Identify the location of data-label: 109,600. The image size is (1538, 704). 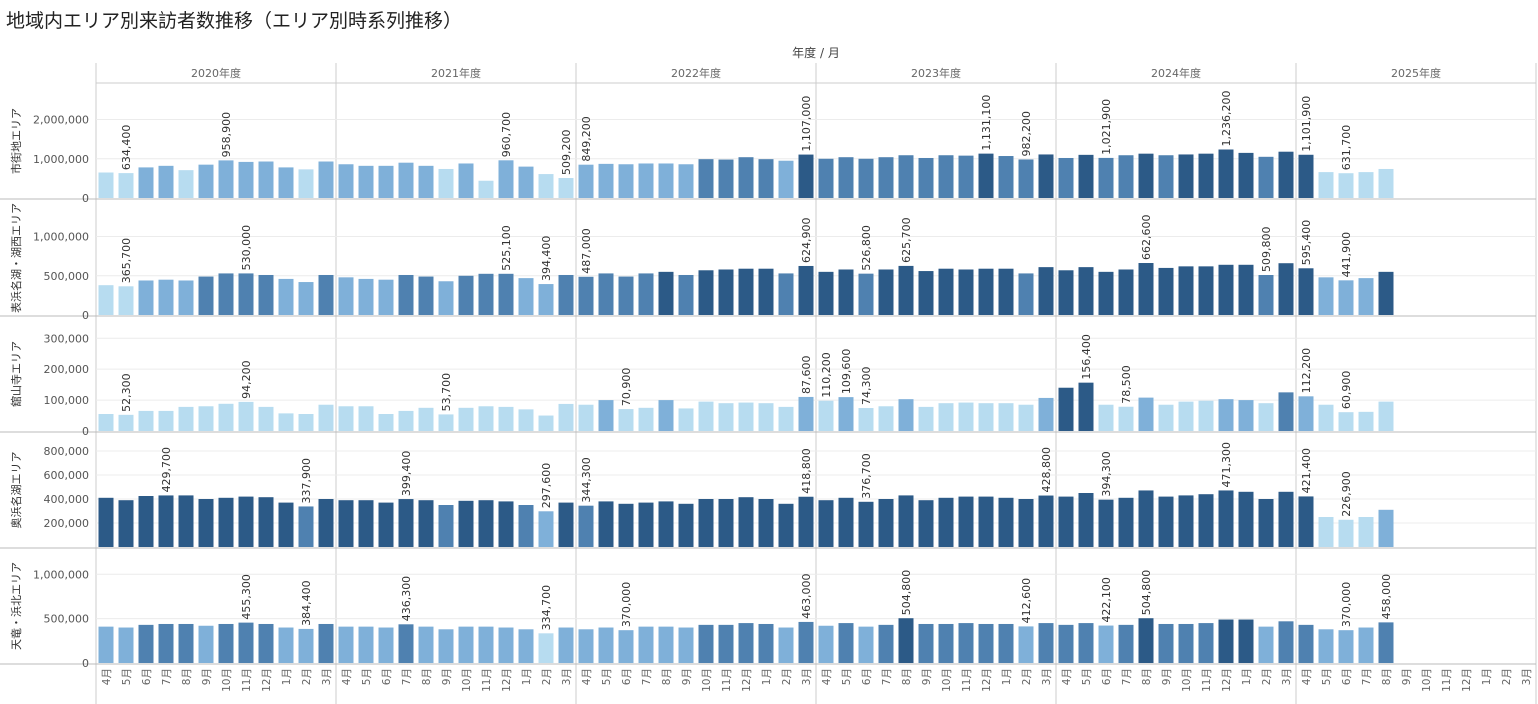
(846, 372).